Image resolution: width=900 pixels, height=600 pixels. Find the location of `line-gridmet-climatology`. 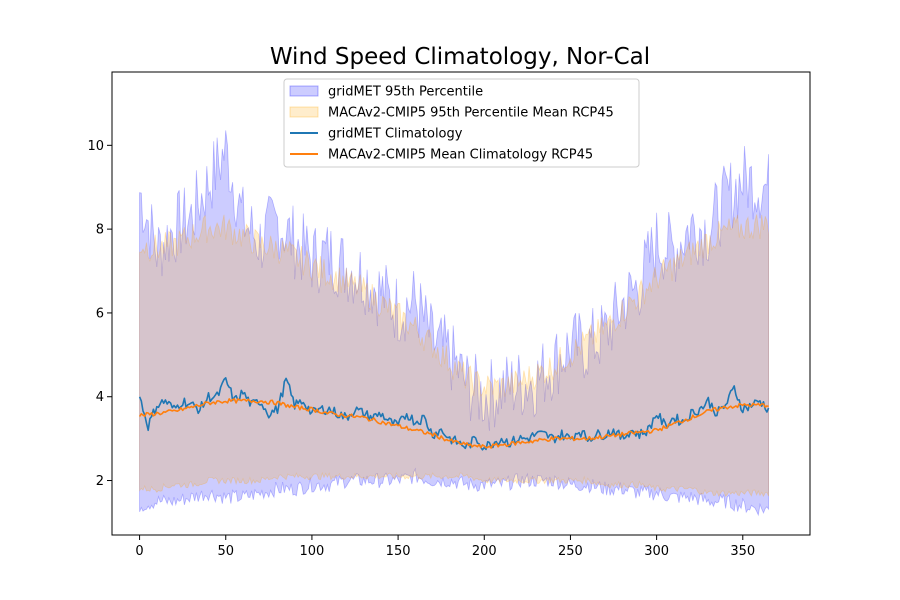

line-gridmet-climatology is located at coordinates (454, 414).